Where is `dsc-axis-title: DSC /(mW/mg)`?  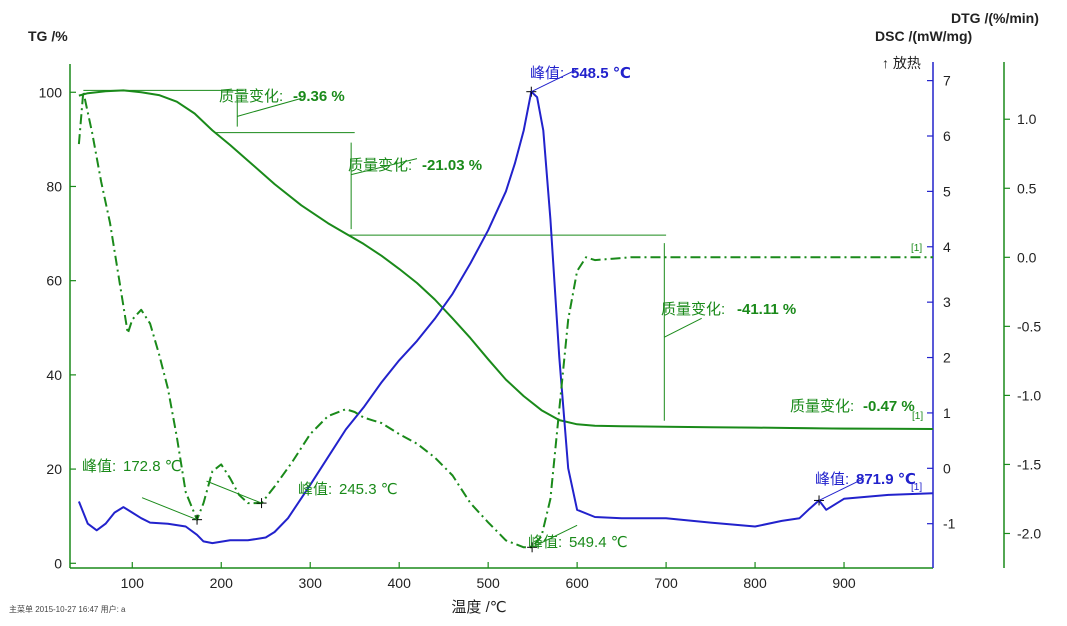
dsc-axis-title: DSC /(mW/mg) is located at coordinates (923, 36).